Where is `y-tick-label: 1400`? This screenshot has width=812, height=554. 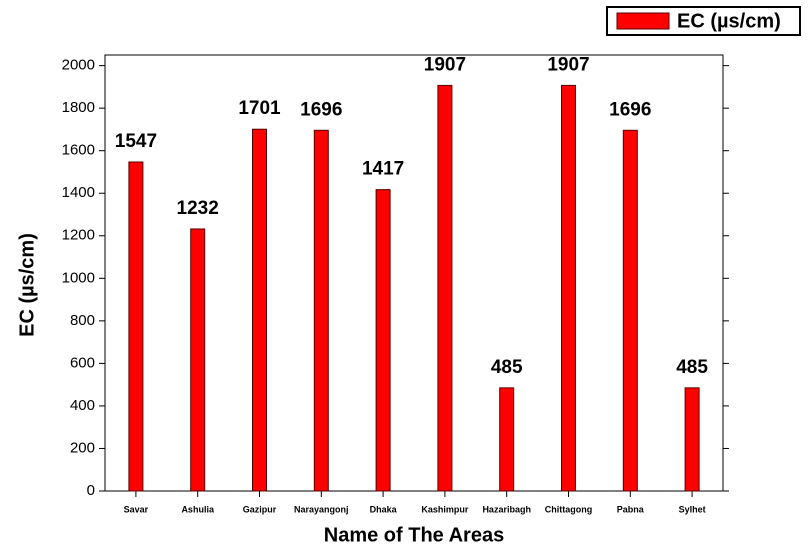 y-tick-label: 1400 is located at coordinates (78, 192).